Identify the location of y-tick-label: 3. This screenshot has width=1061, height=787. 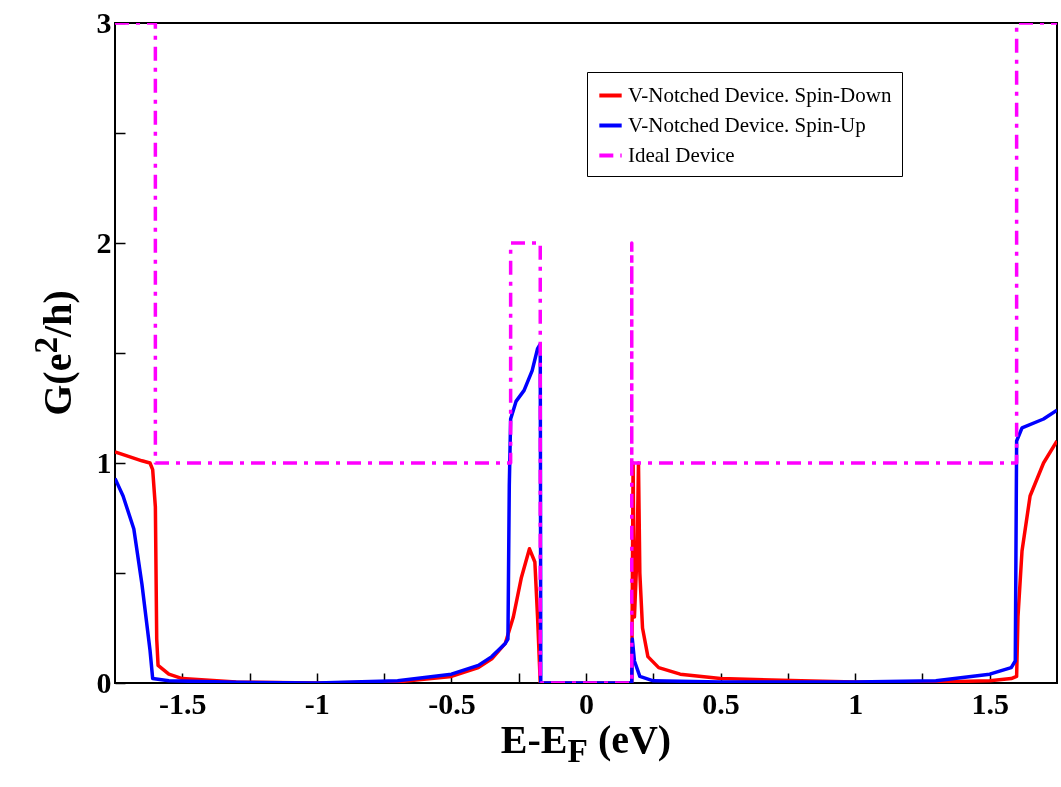
(104, 22).